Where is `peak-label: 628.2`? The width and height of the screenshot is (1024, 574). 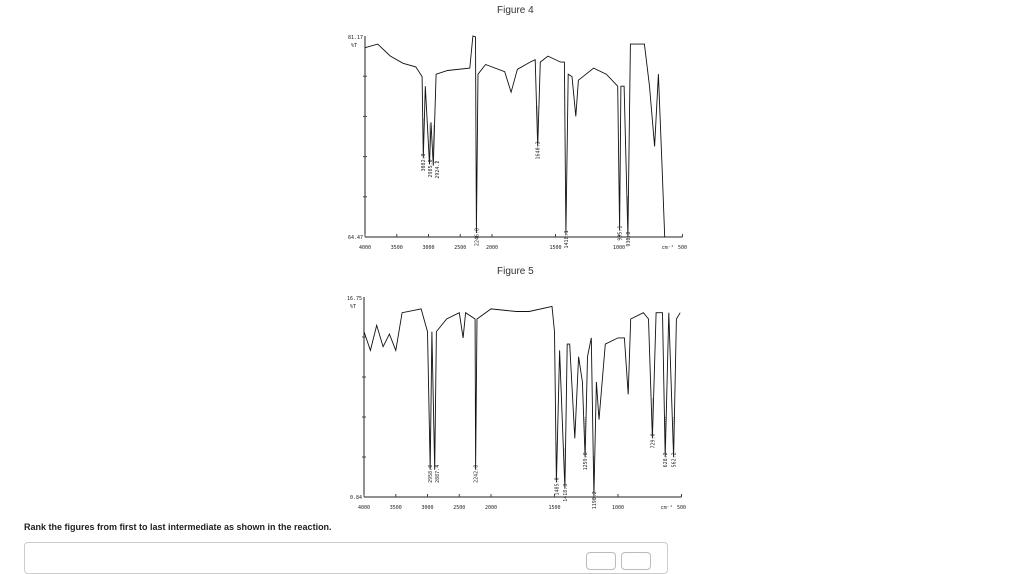 peak-label: 628.2 is located at coordinates (666, 459).